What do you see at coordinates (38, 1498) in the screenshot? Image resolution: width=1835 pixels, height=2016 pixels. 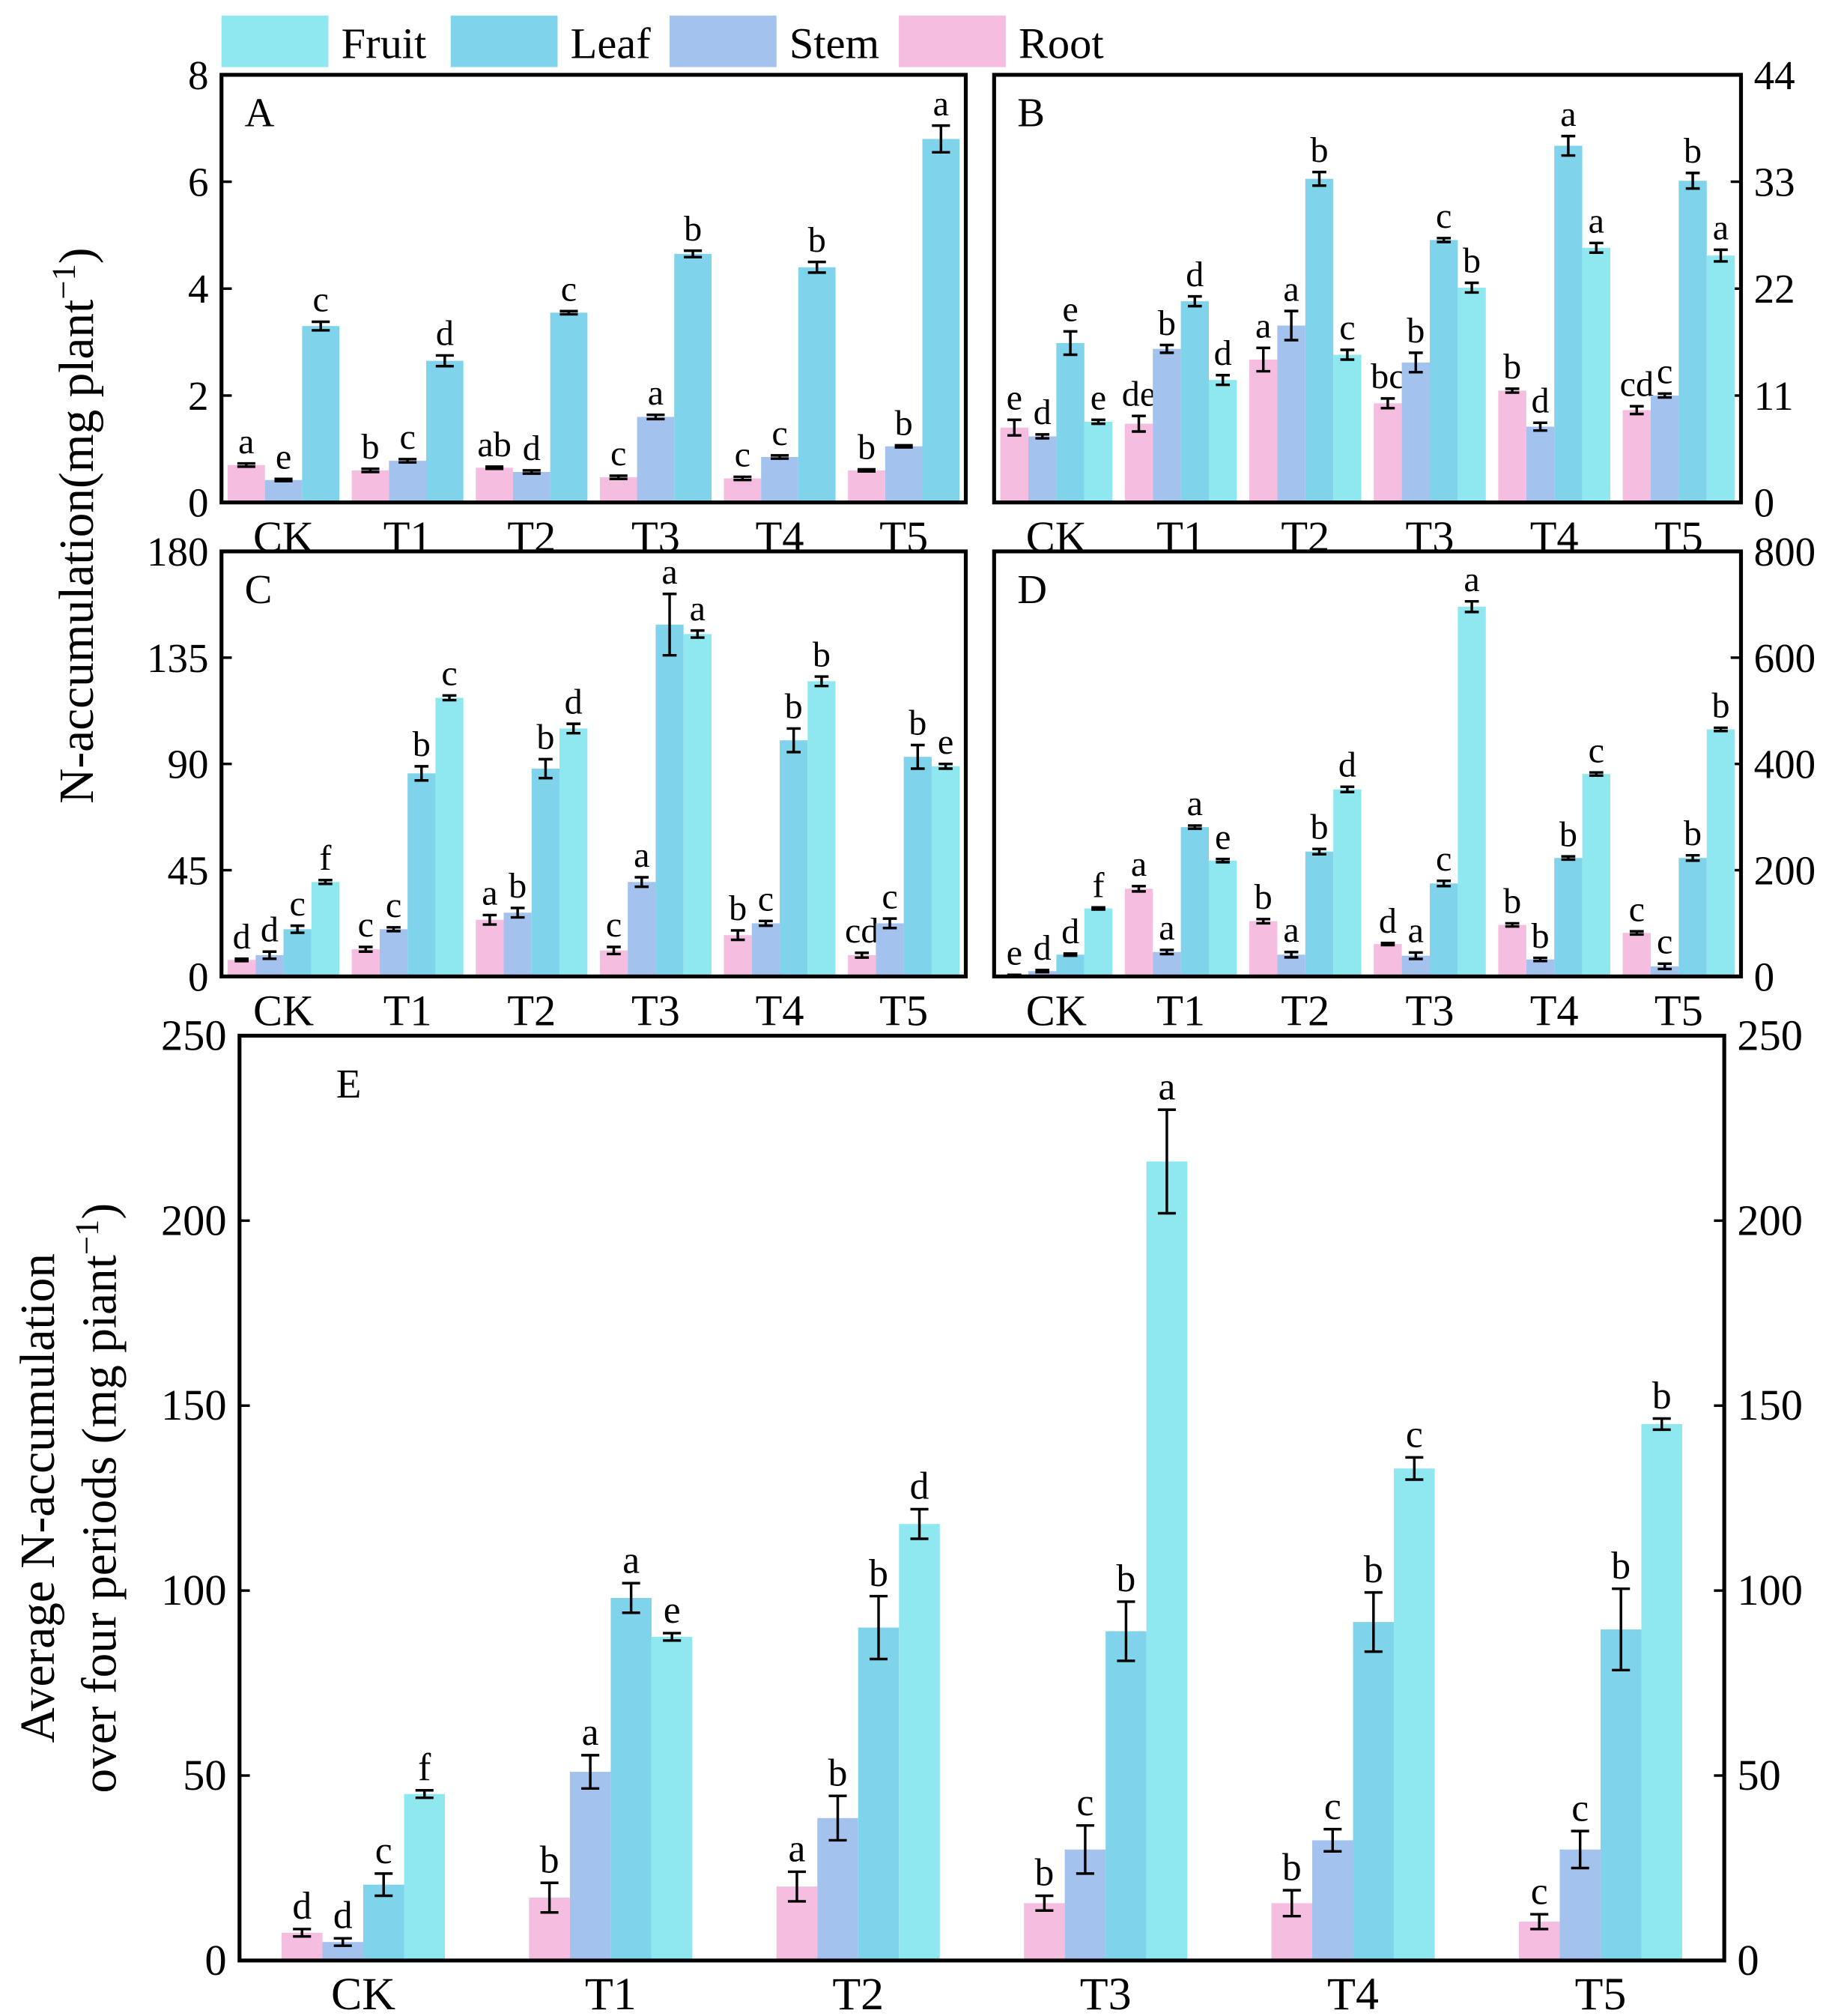 I see `y-axis-label-e-line1: Average N-accumulation` at bounding box center [38, 1498].